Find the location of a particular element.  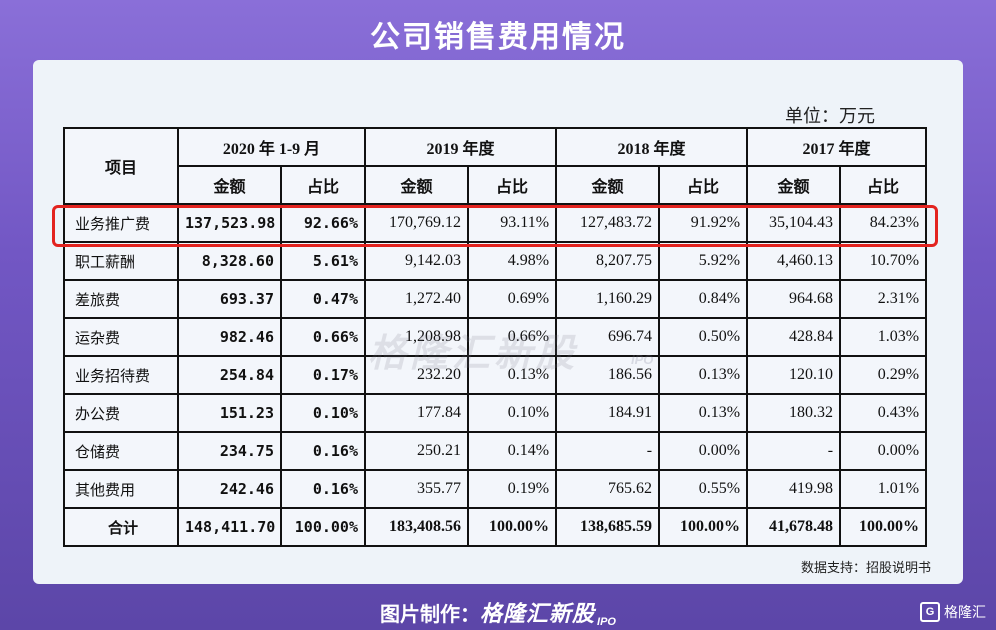

cell-amount: 186.56 is located at coordinates (608, 375).